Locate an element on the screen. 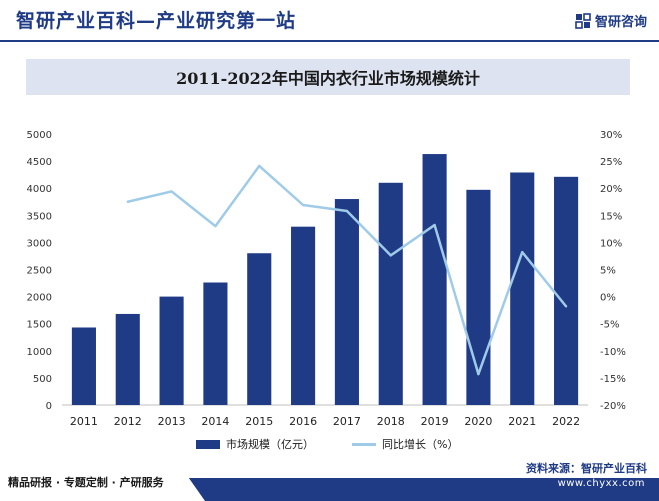 Image resolution: width=659 pixels, height=501 pixels. x-tick-label: 2017 is located at coordinates (347, 421).